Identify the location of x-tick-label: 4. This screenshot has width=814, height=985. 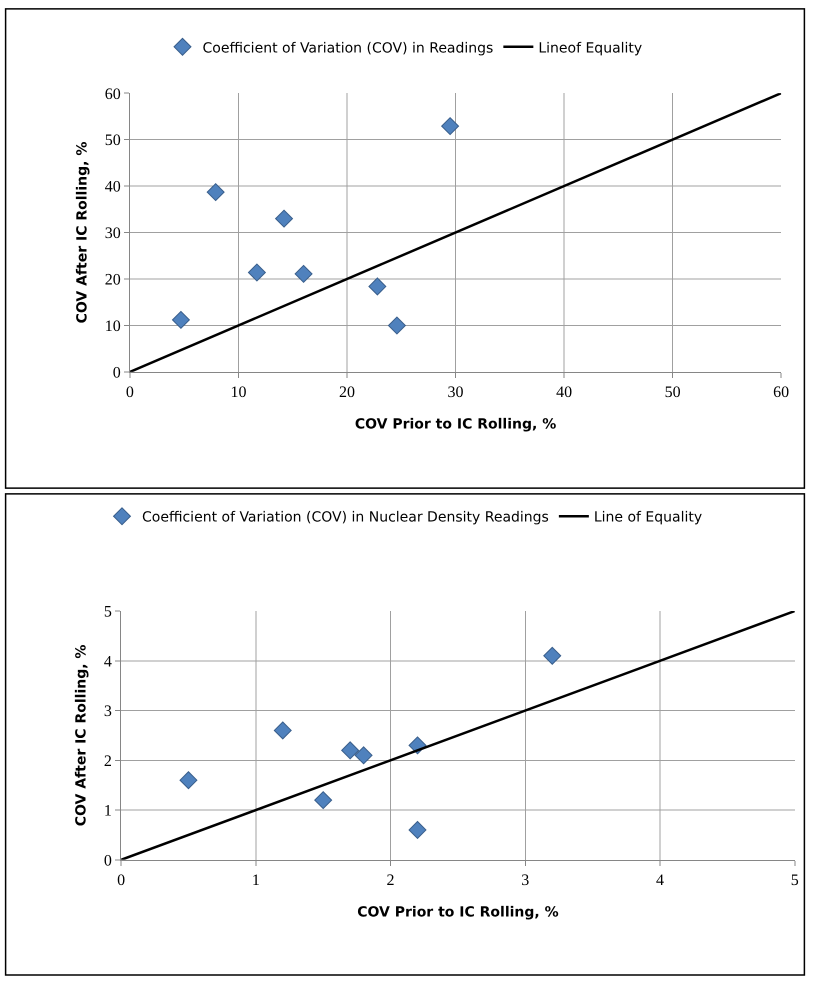
(660, 881).